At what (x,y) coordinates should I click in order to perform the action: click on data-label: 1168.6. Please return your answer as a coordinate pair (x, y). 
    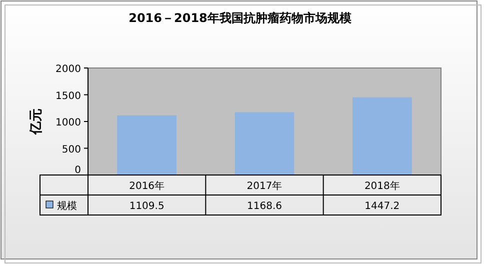
    Looking at the image, I should click on (264, 206).